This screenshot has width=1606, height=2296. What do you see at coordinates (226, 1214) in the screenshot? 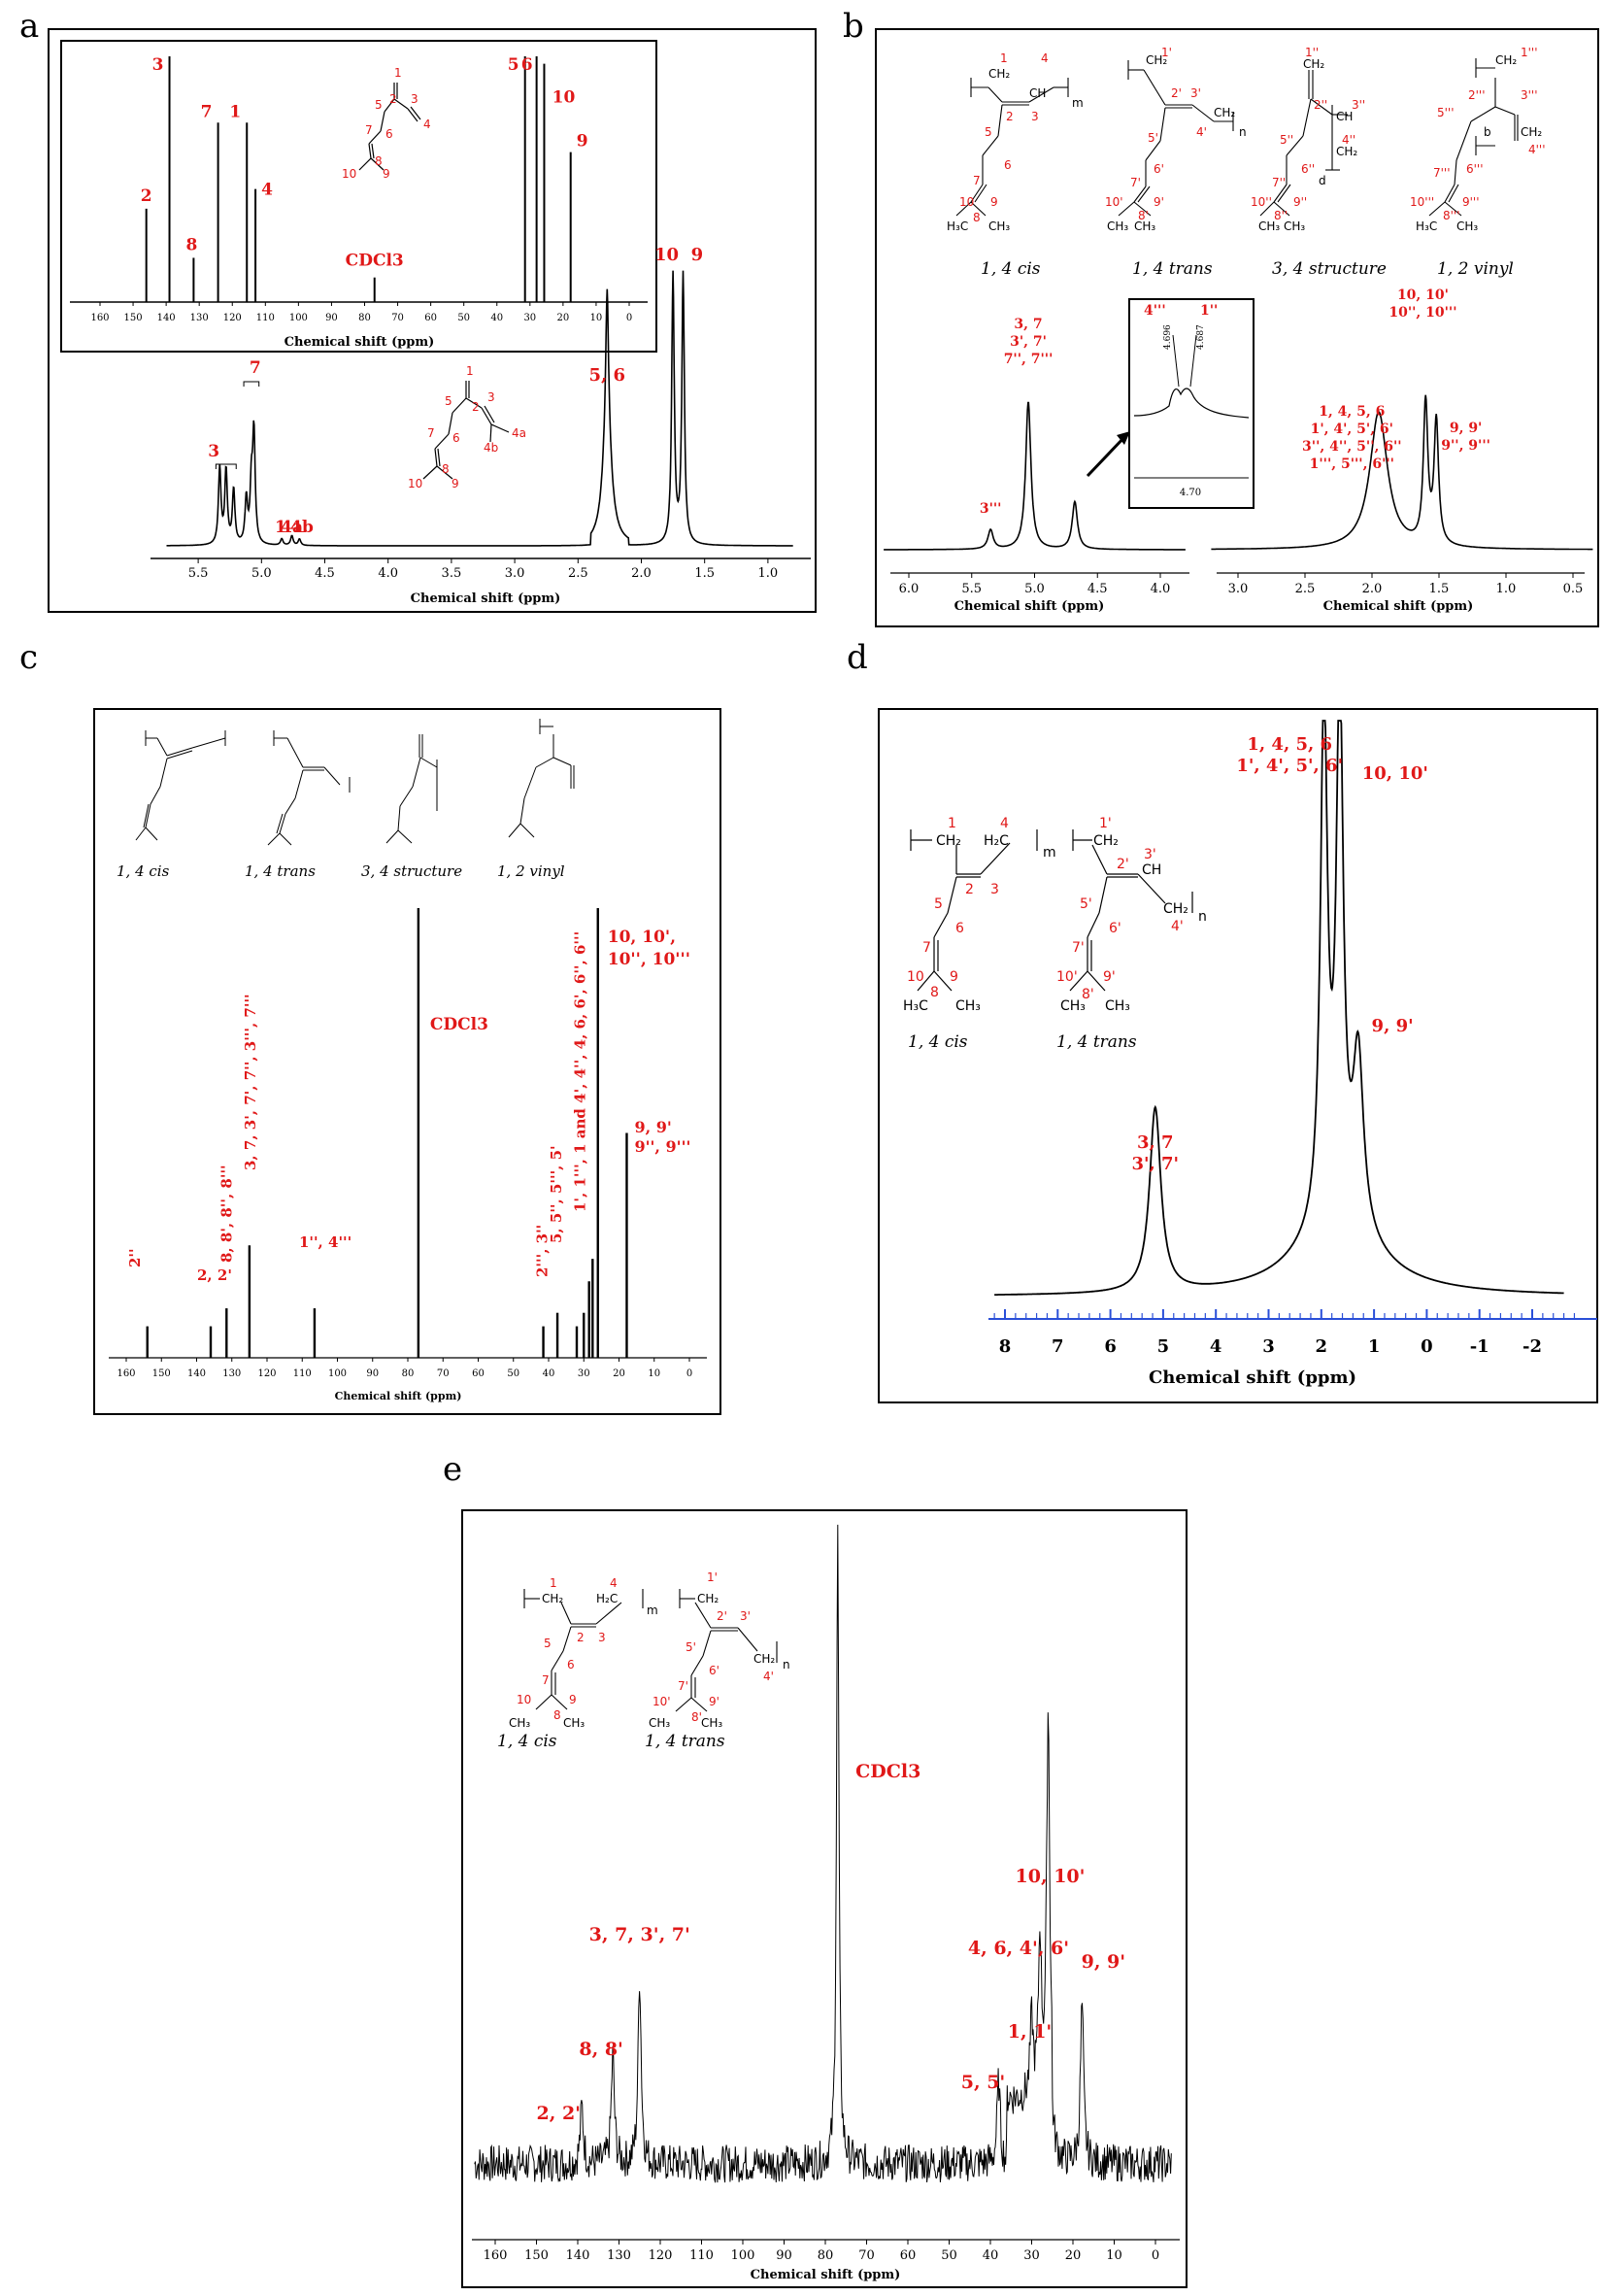
I see `panel-c-peak-label: 8, 8', 8'', 8'''` at bounding box center [226, 1214].